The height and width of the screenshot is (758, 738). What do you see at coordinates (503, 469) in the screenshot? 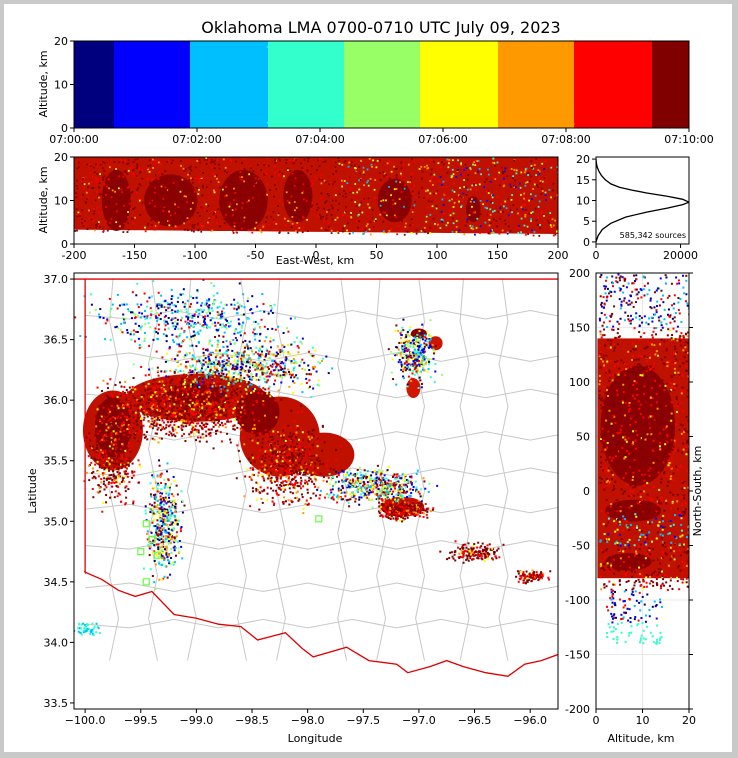
I see `county-line` at bounding box center [503, 469].